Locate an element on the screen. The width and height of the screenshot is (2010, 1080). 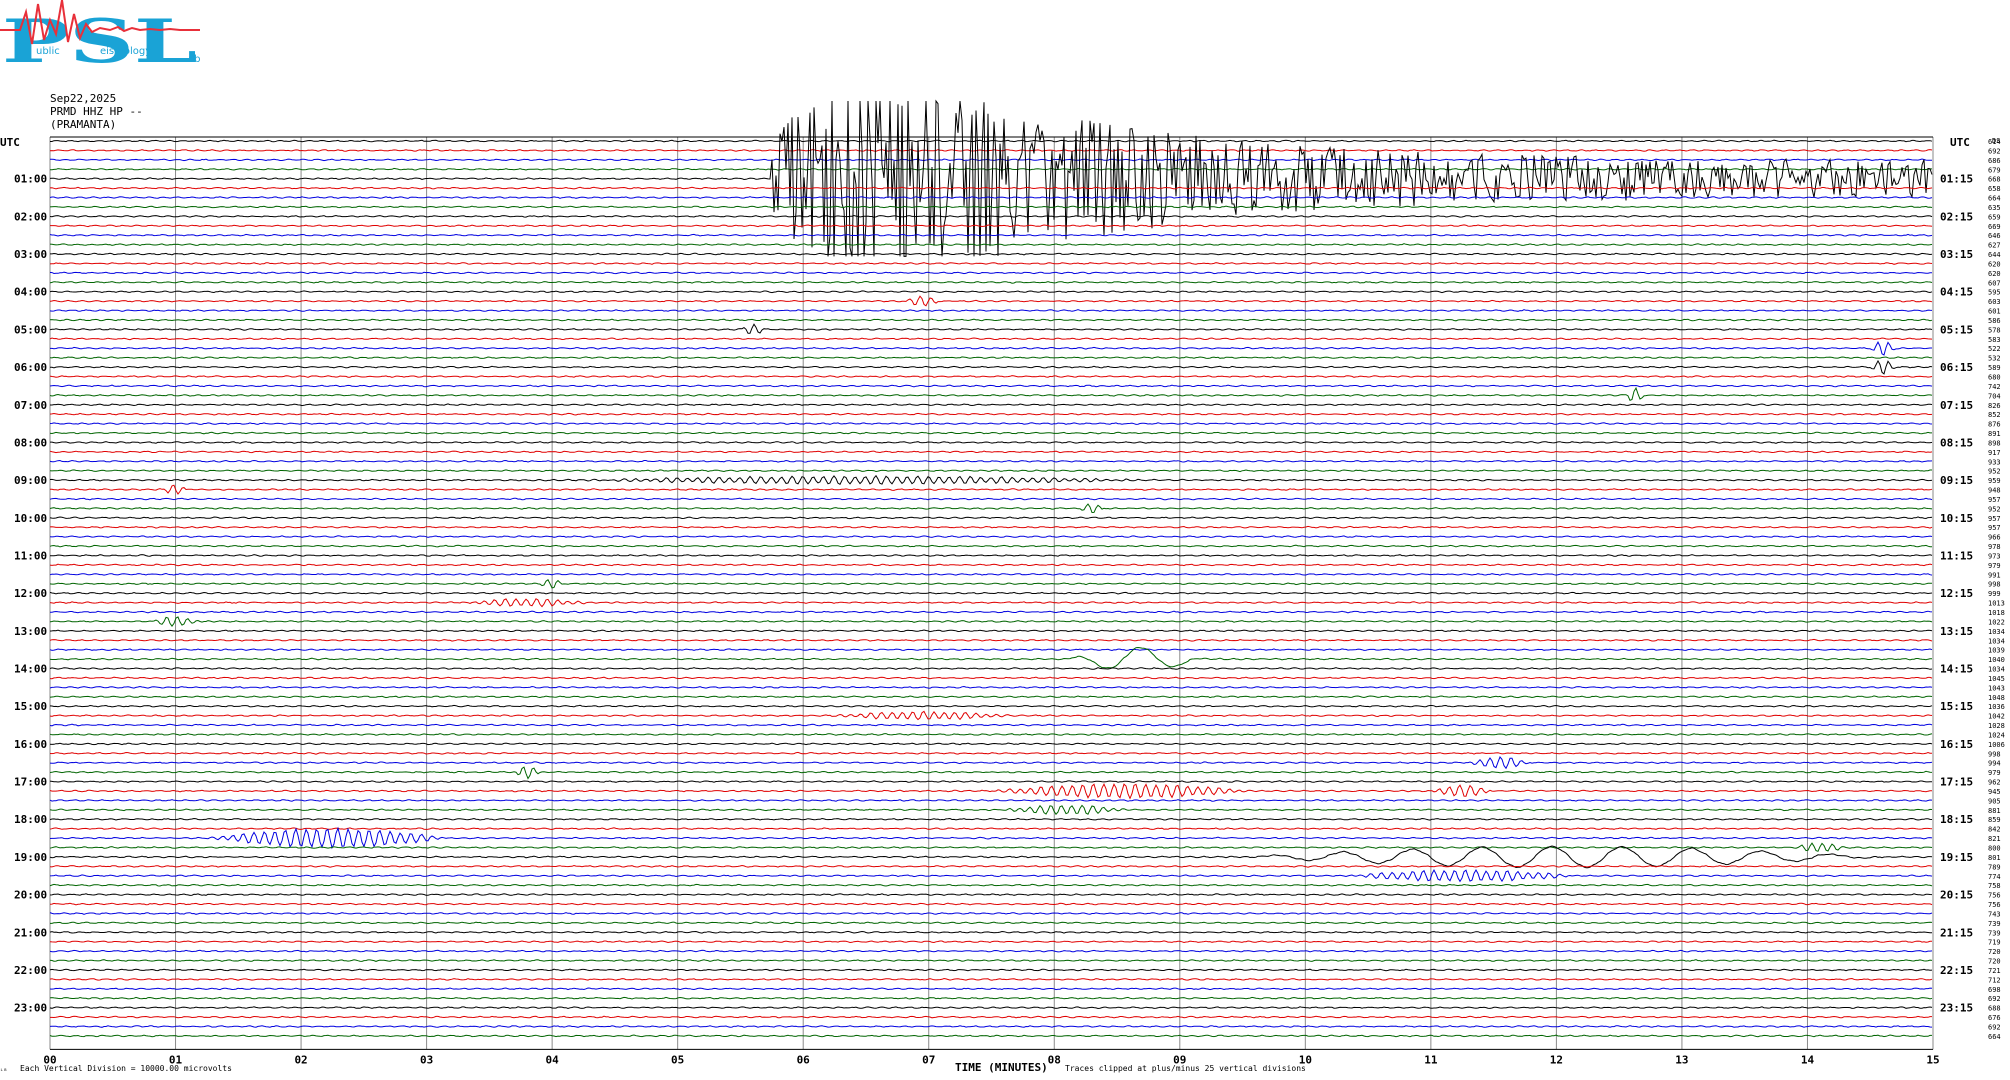
trace-mean-value: 998 is located at coordinates (1994, 585).